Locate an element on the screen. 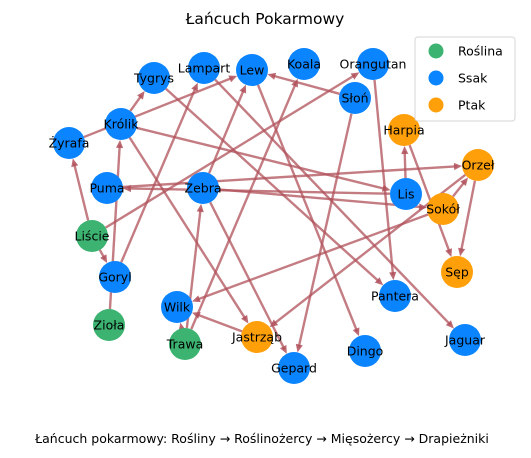 The width and height of the screenshot is (531, 458). node-label: Zebra is located at coordinates (203, 188).